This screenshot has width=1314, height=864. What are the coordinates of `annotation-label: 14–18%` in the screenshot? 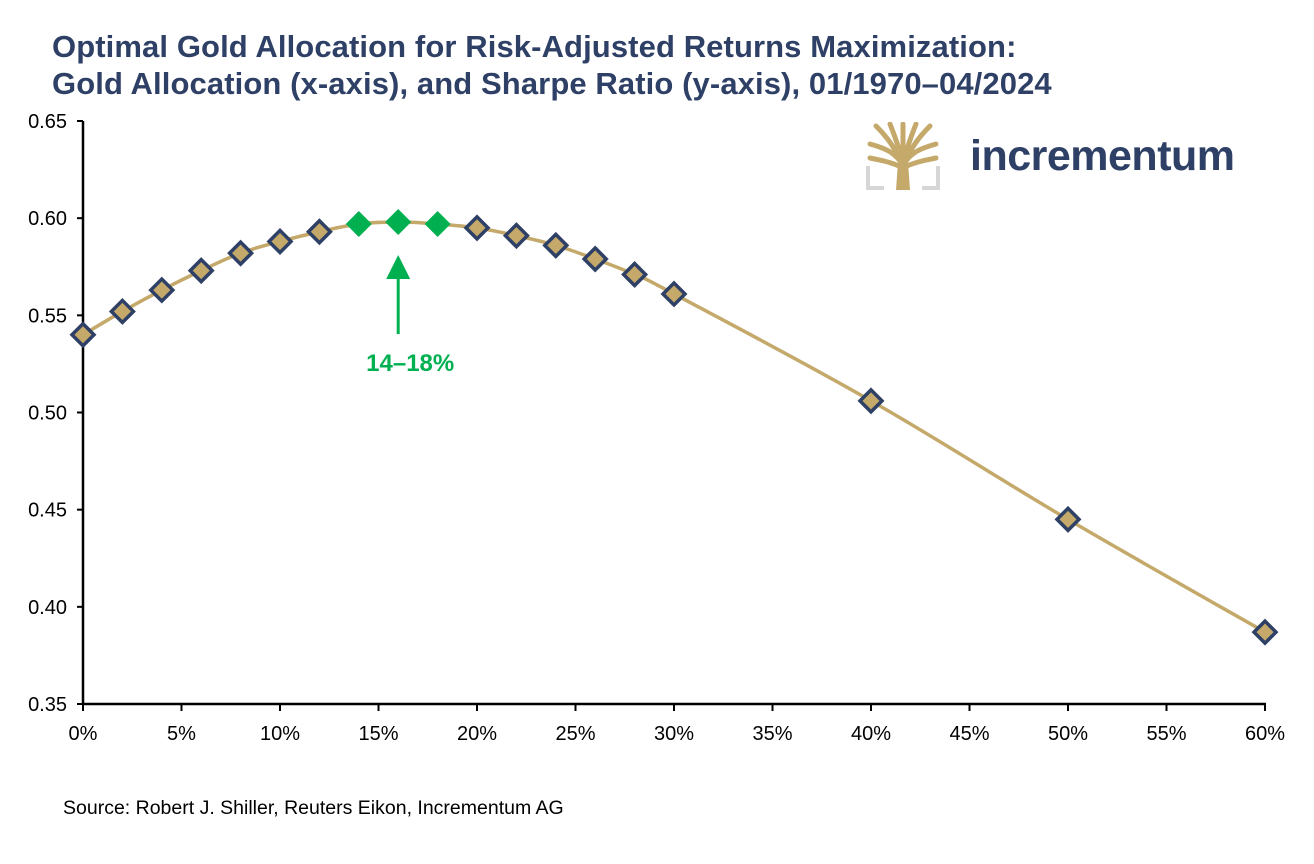 It's located at (410, 363).